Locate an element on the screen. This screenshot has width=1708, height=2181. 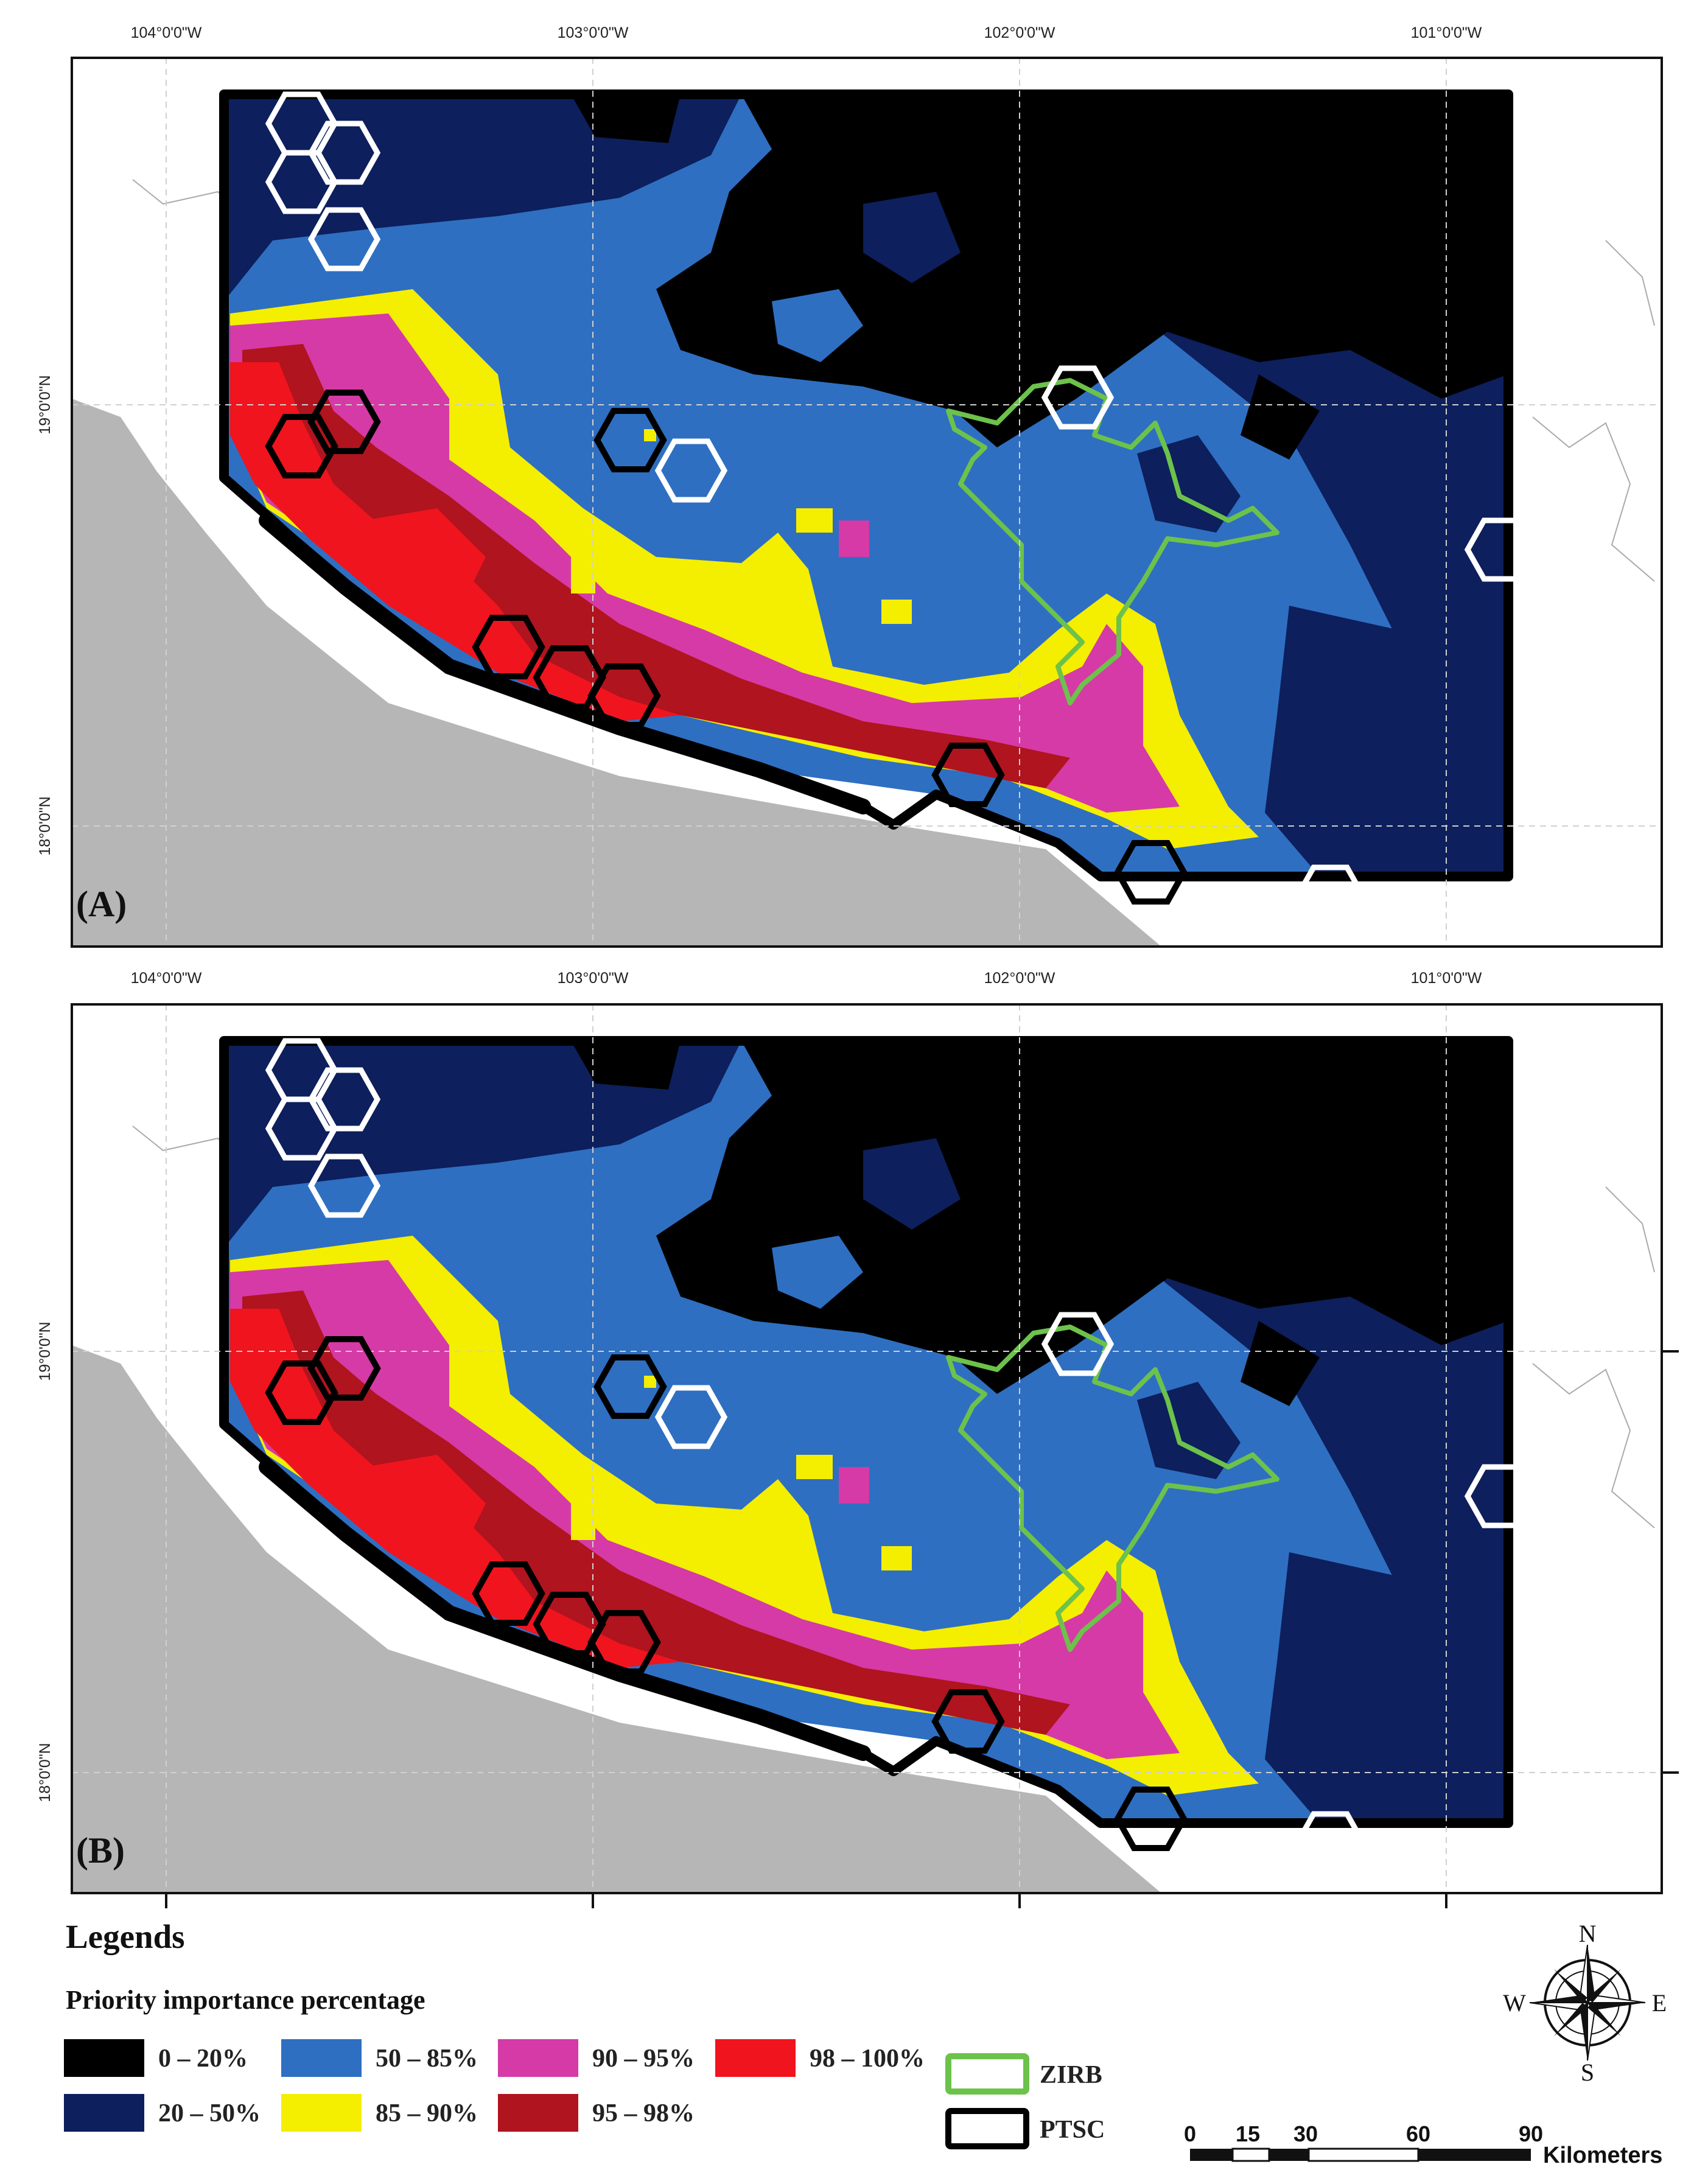
longitude-labels-top-b: 104°0'0"W 103°0'0"W 102°0'0"W 101°0'0"W is located at coordinates (806, 978).